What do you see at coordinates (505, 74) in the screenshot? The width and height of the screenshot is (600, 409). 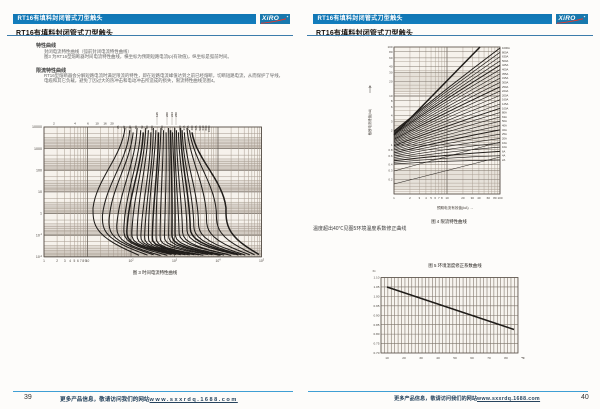 I see `svg-text: 355A` at bounding box center [505, 74].